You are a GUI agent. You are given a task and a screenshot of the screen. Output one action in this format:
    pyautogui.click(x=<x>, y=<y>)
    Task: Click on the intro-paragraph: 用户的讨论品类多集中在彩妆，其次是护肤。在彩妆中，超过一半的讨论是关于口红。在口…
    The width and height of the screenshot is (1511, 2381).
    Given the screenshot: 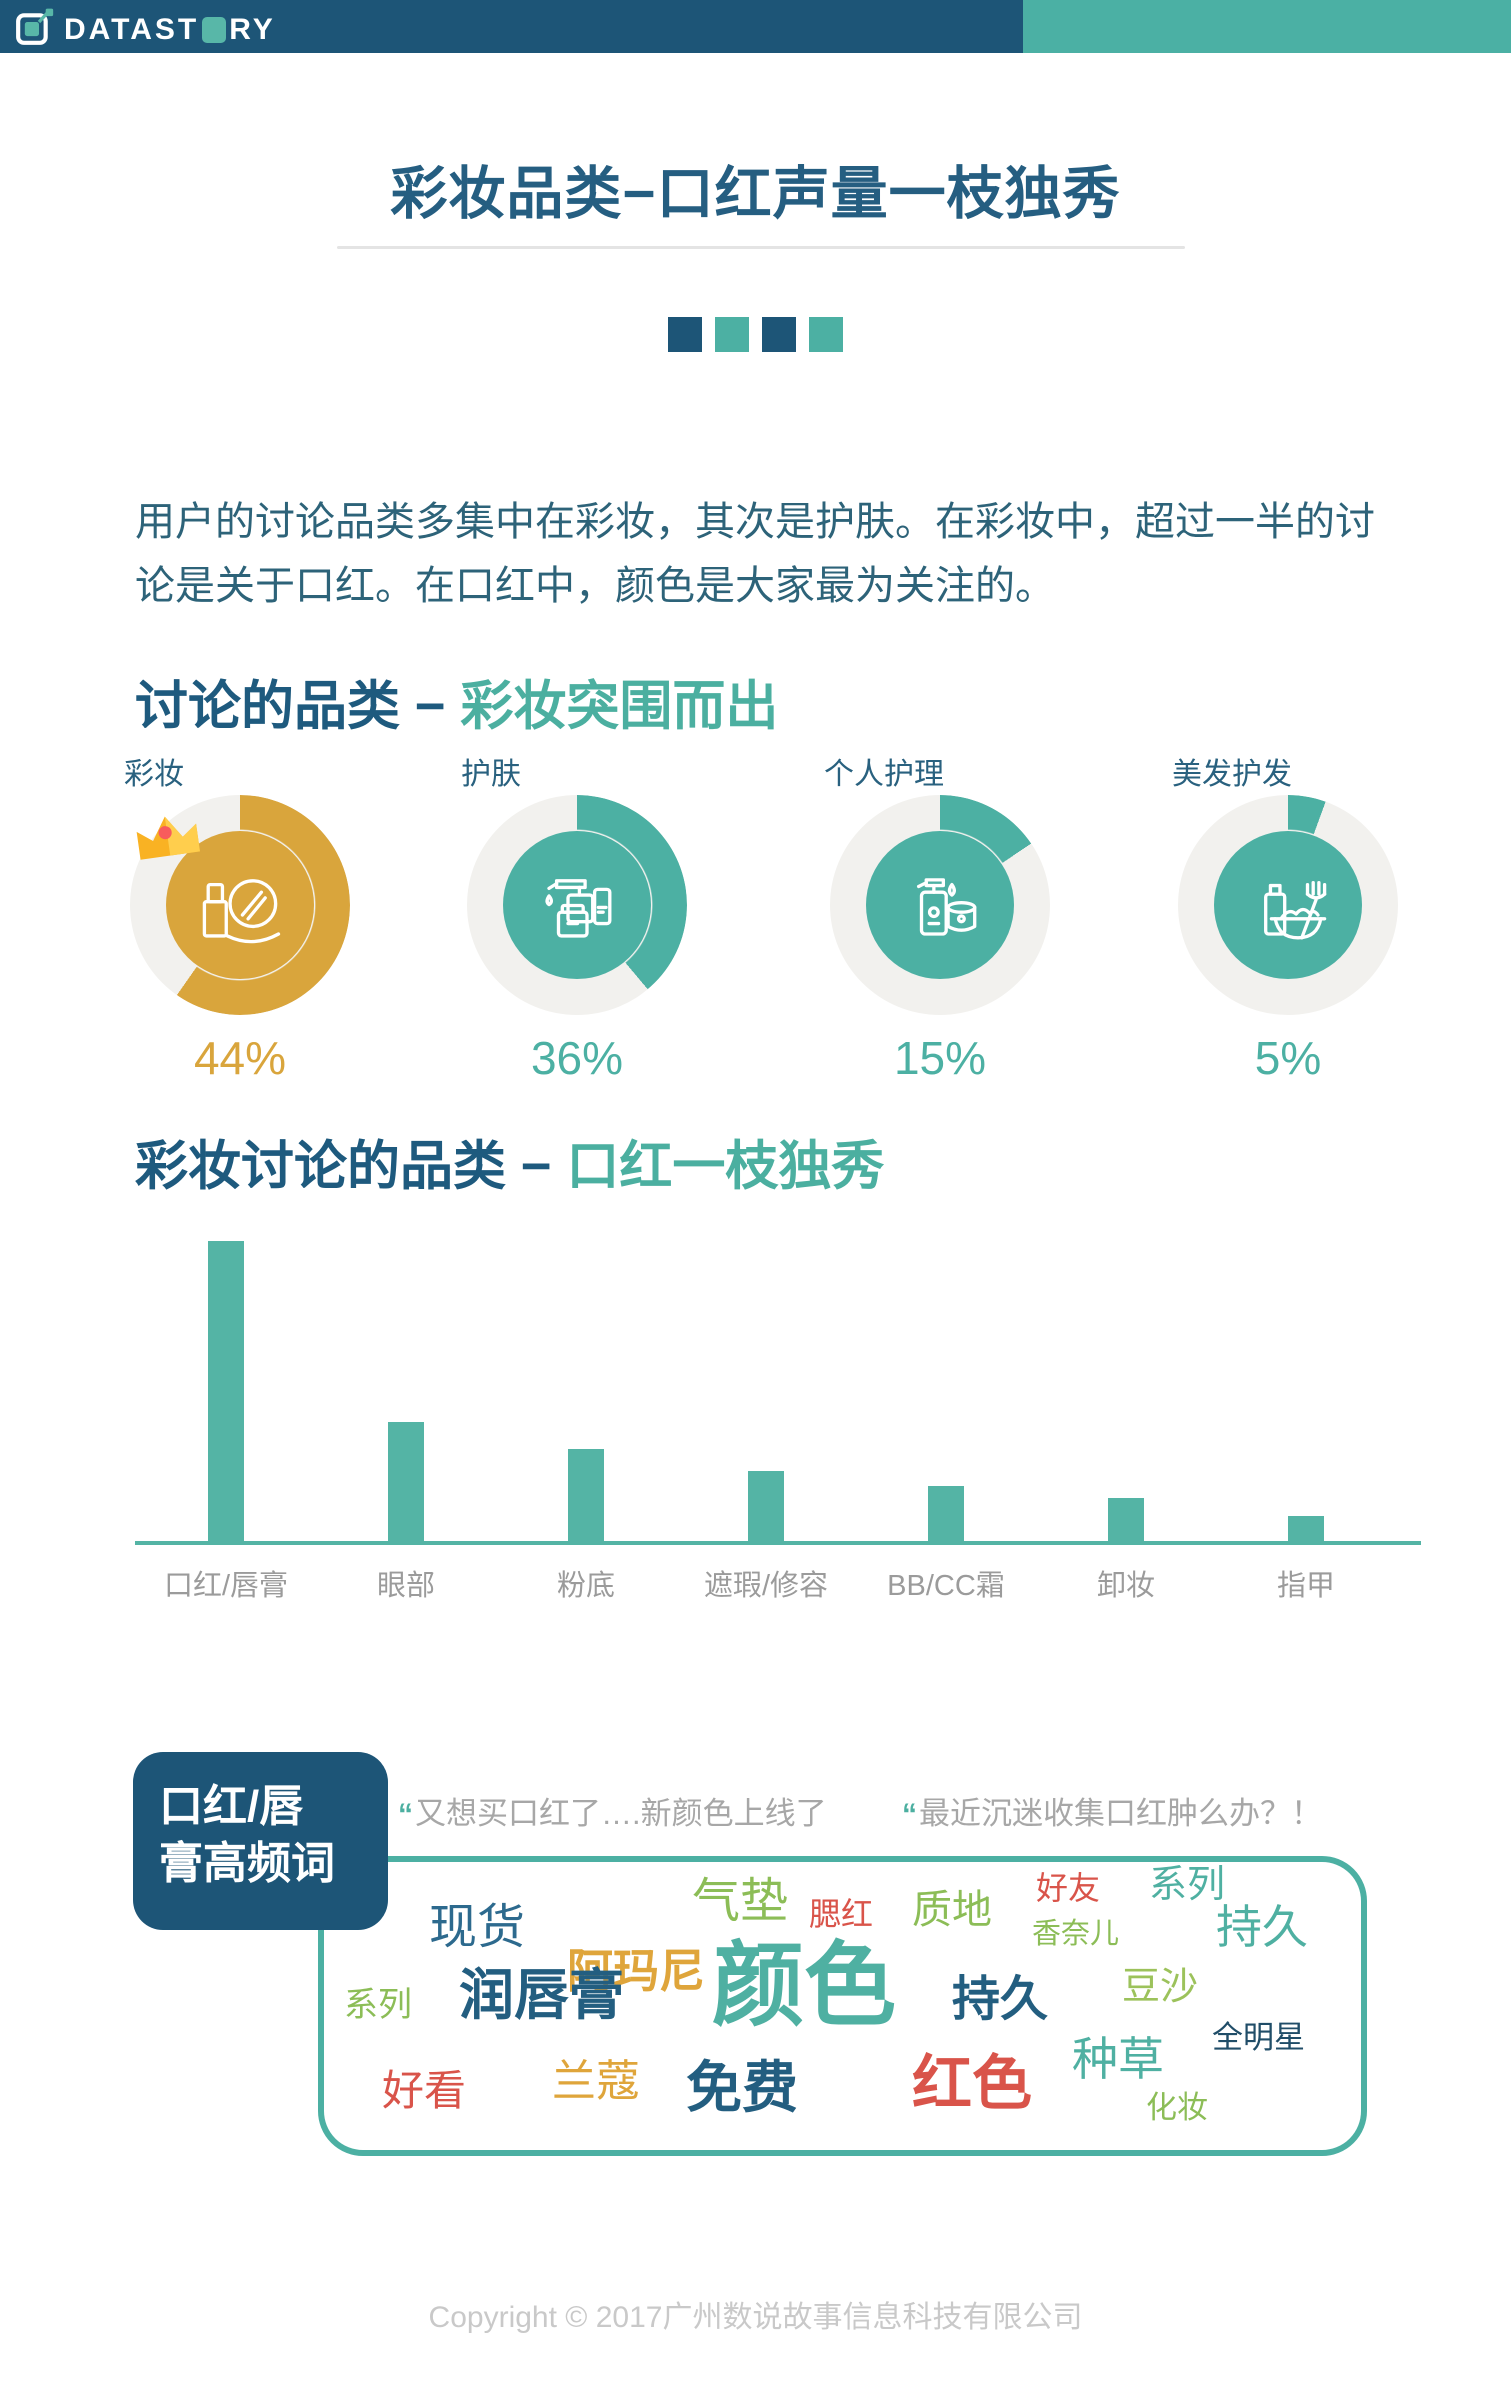 What is the action you would take?
    pyautogui.click(x=755, y=554)
    